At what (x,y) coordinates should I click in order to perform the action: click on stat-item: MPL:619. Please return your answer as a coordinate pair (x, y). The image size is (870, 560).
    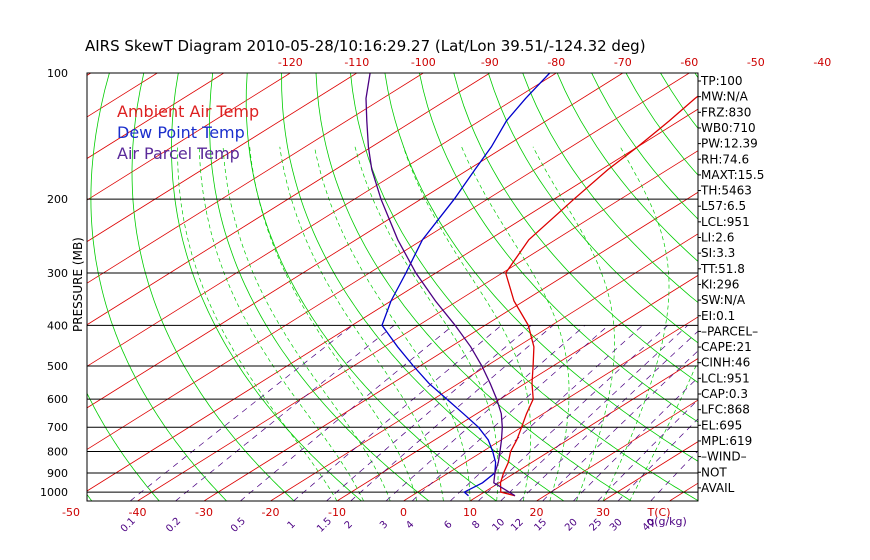
    Looking at the image, I should click on (726, 441).